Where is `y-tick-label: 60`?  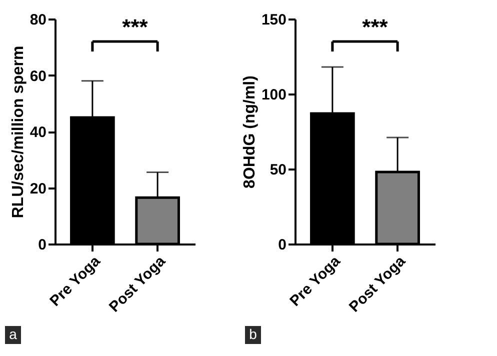 y-tick-label: 60 is located at coordinates (38, 76).